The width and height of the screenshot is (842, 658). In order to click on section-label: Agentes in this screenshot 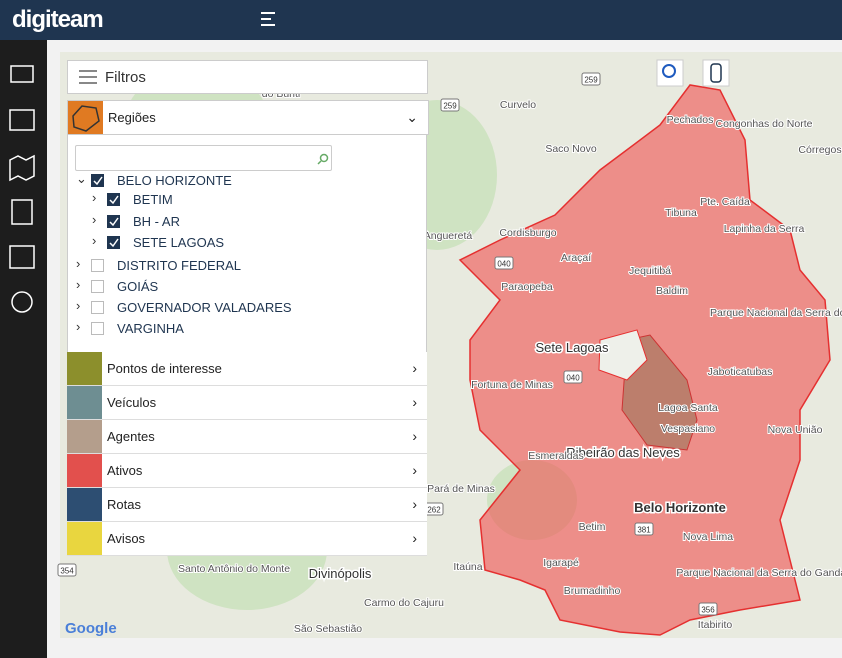, I will do `click(131, 436)`.